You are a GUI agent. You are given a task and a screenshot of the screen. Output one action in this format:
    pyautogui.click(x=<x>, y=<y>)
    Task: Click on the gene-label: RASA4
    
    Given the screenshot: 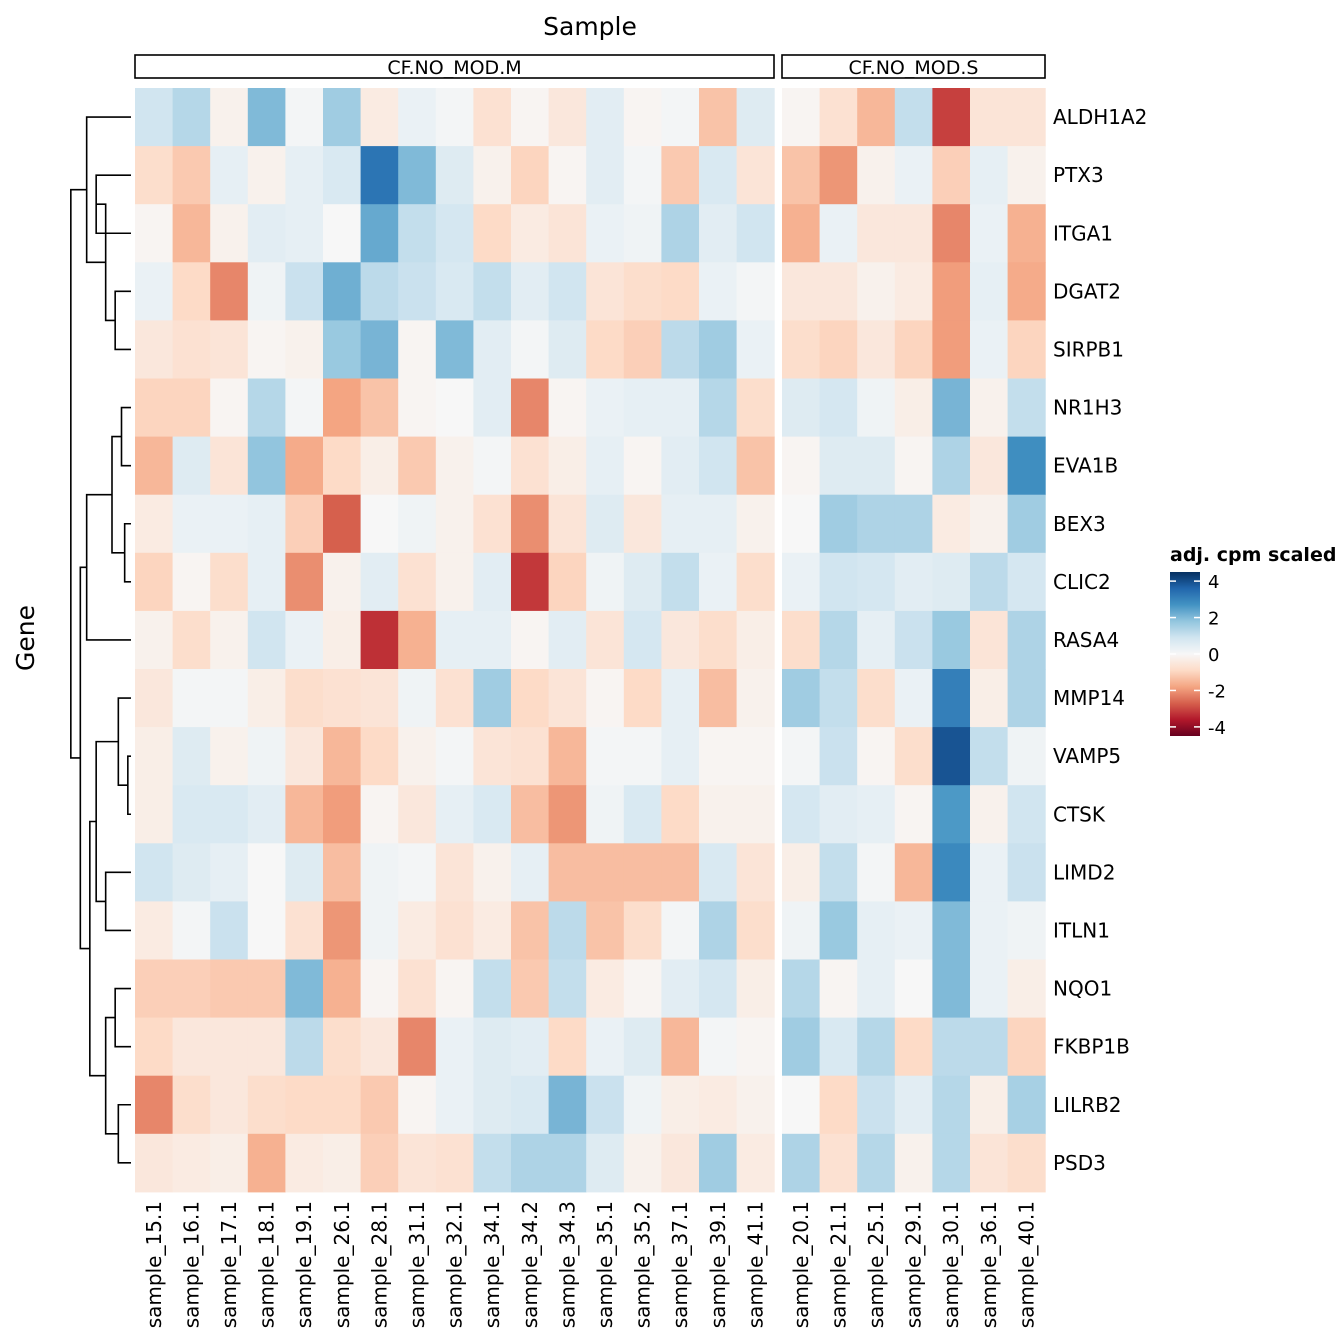 What is the action you would take?
    pyautogui.click(x=1086, y=640)
    